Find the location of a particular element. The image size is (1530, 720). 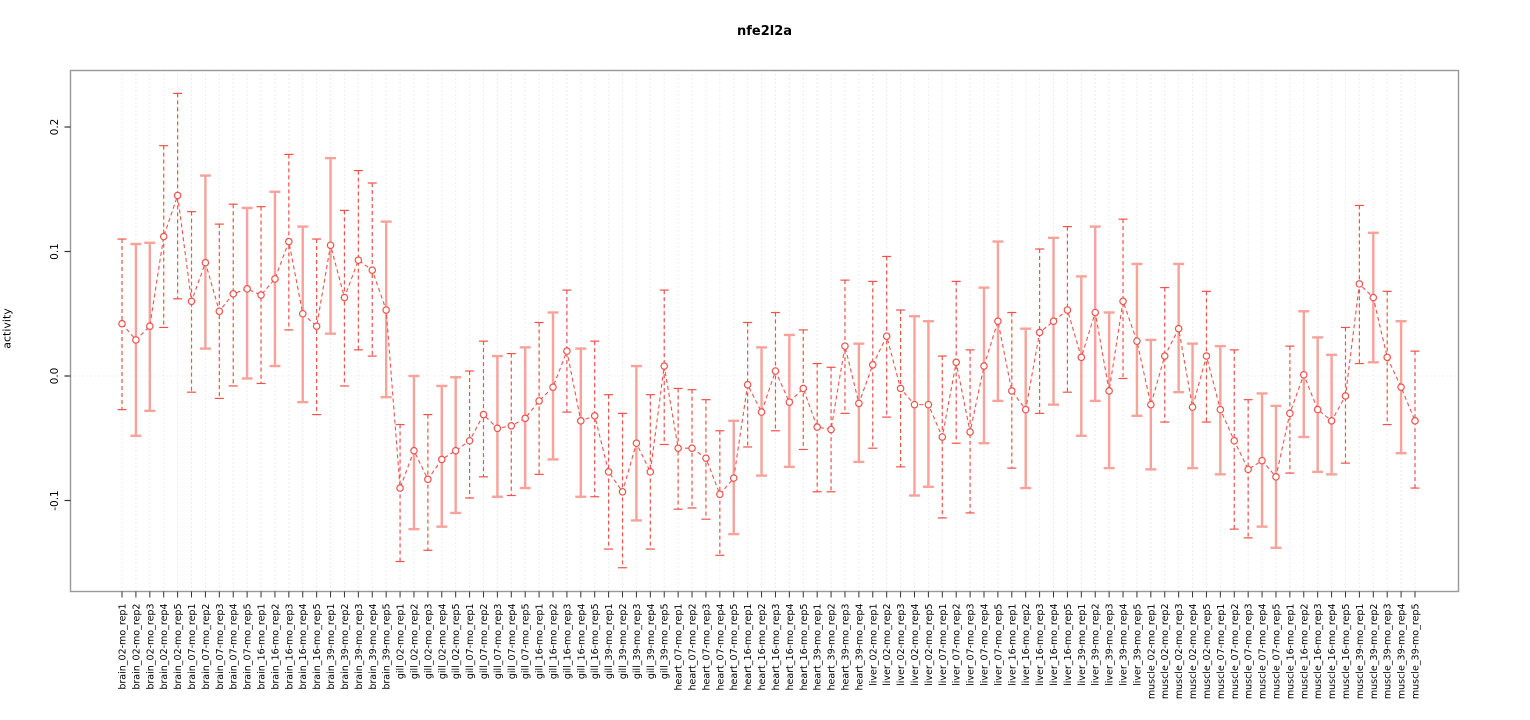

x-tick-label: heart_16-mo_rep2 is located at coordinates (762, 647).